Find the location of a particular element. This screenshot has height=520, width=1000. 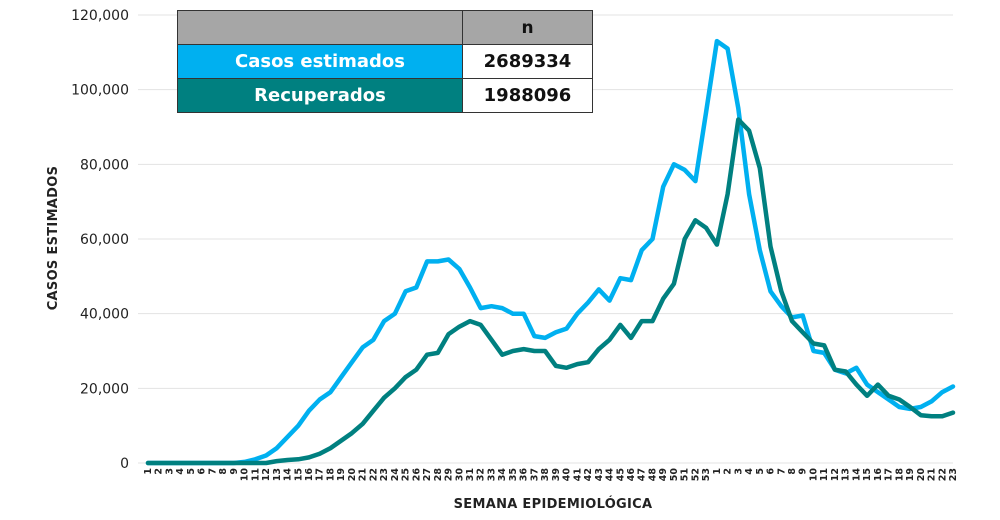

x-tick-label: 43 is located at coordinates (599, 474).